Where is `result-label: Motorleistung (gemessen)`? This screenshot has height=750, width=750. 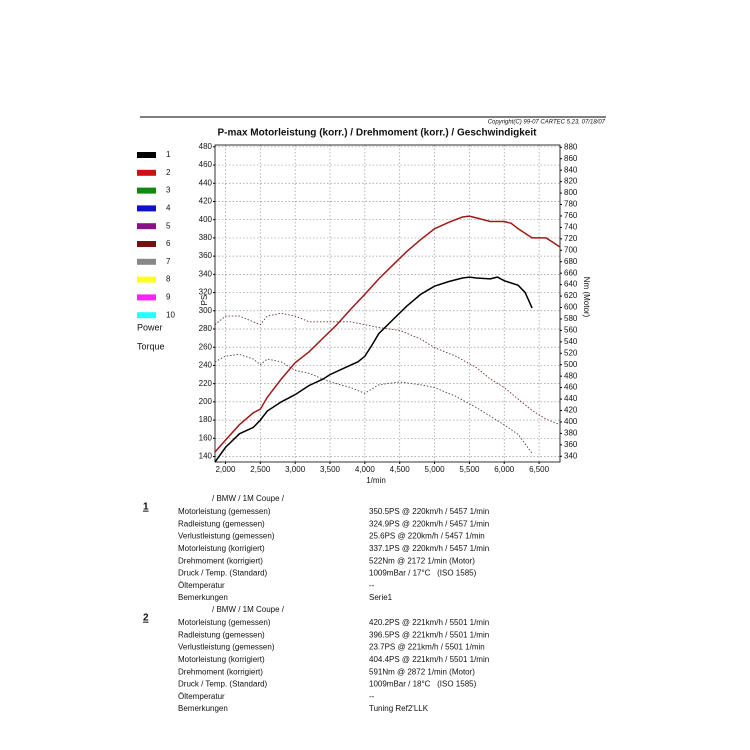
result-label: Motorleistung (gemessen) is located at coordinates (224, 511).